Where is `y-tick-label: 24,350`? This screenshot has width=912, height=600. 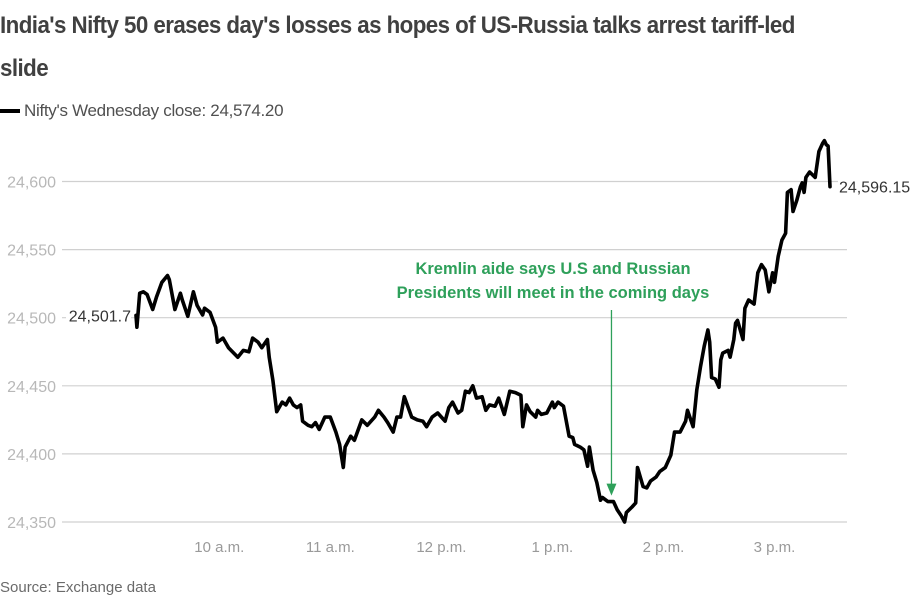 y-tick-label: 24,350 is located at coordinates (31, 523).